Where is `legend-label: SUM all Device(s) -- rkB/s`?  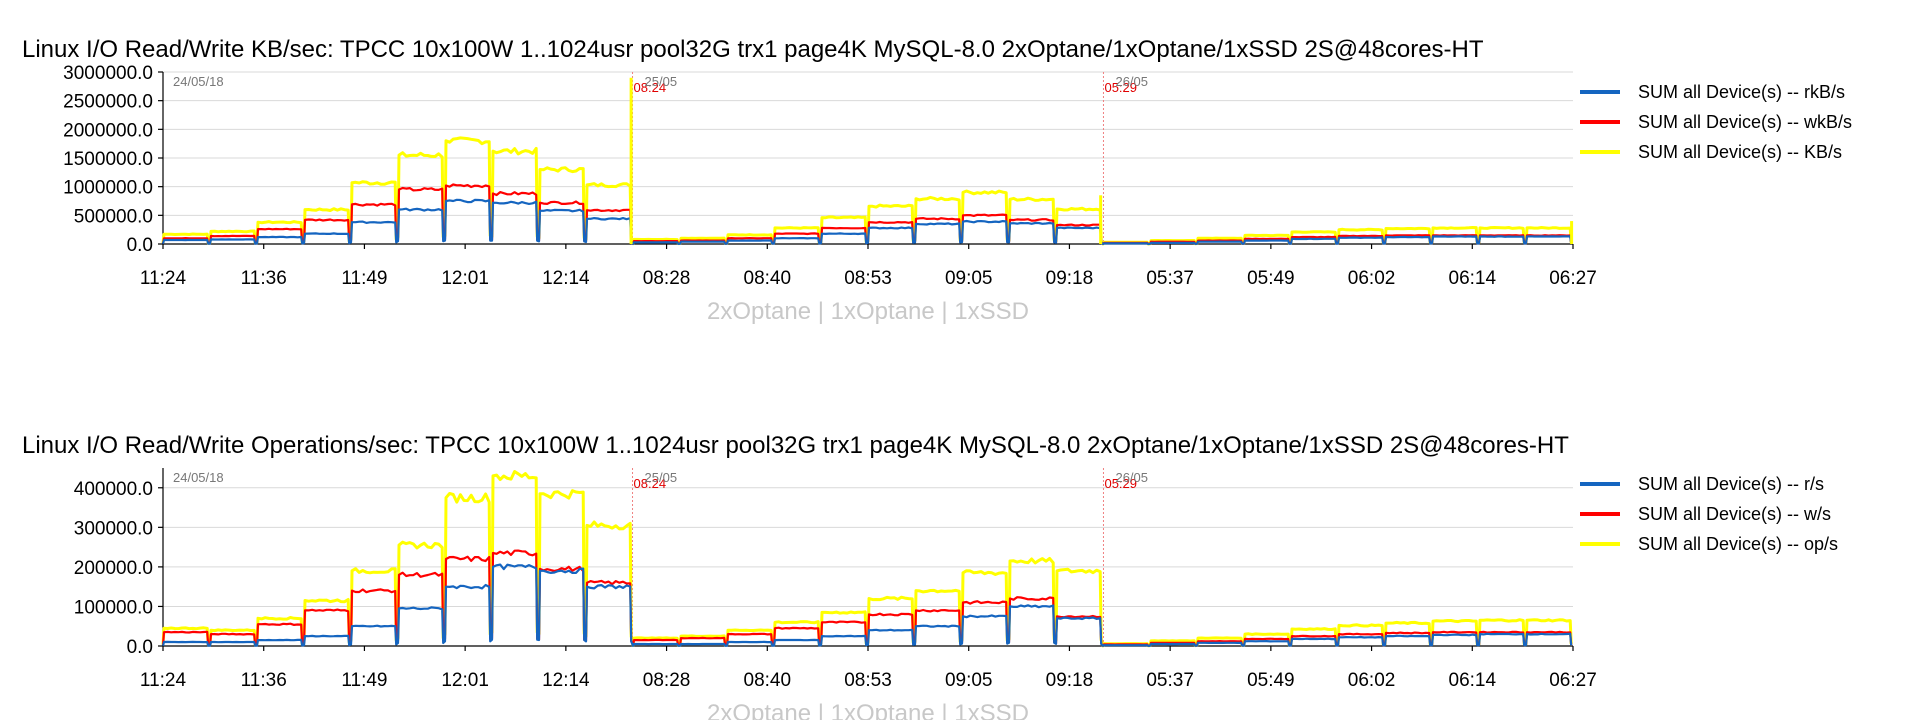
legend-label: SUM all Device(s) -- rkB/s is located at coordinates (1741, 92).